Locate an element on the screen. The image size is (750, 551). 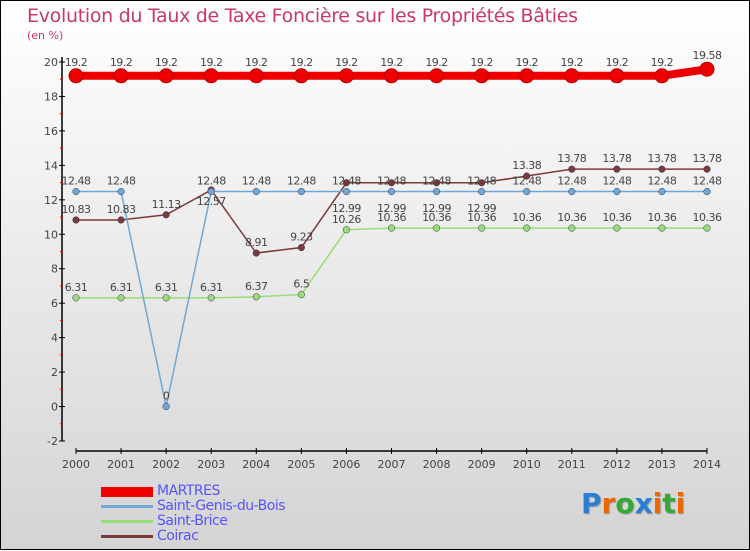
x-tick-label: 2014 is located at coordinates (707, 464).